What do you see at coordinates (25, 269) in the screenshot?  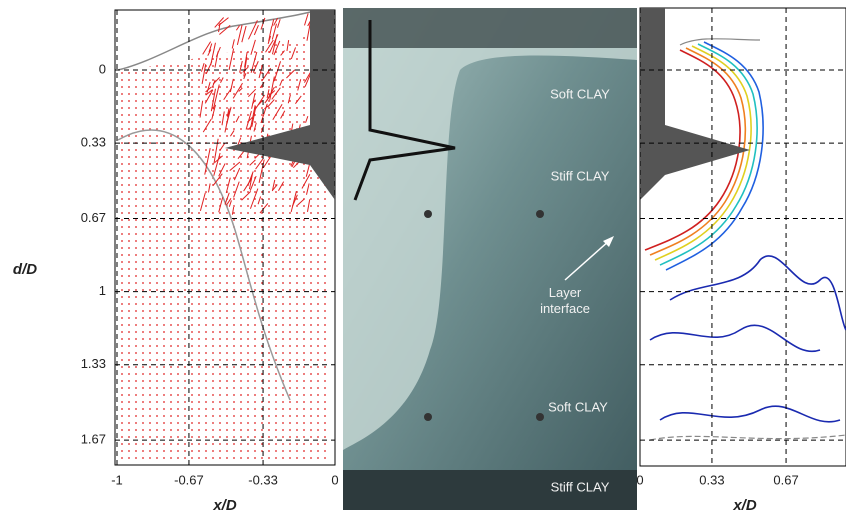 I see `y-axis-title: d/D` at bounding box center [25, 269].